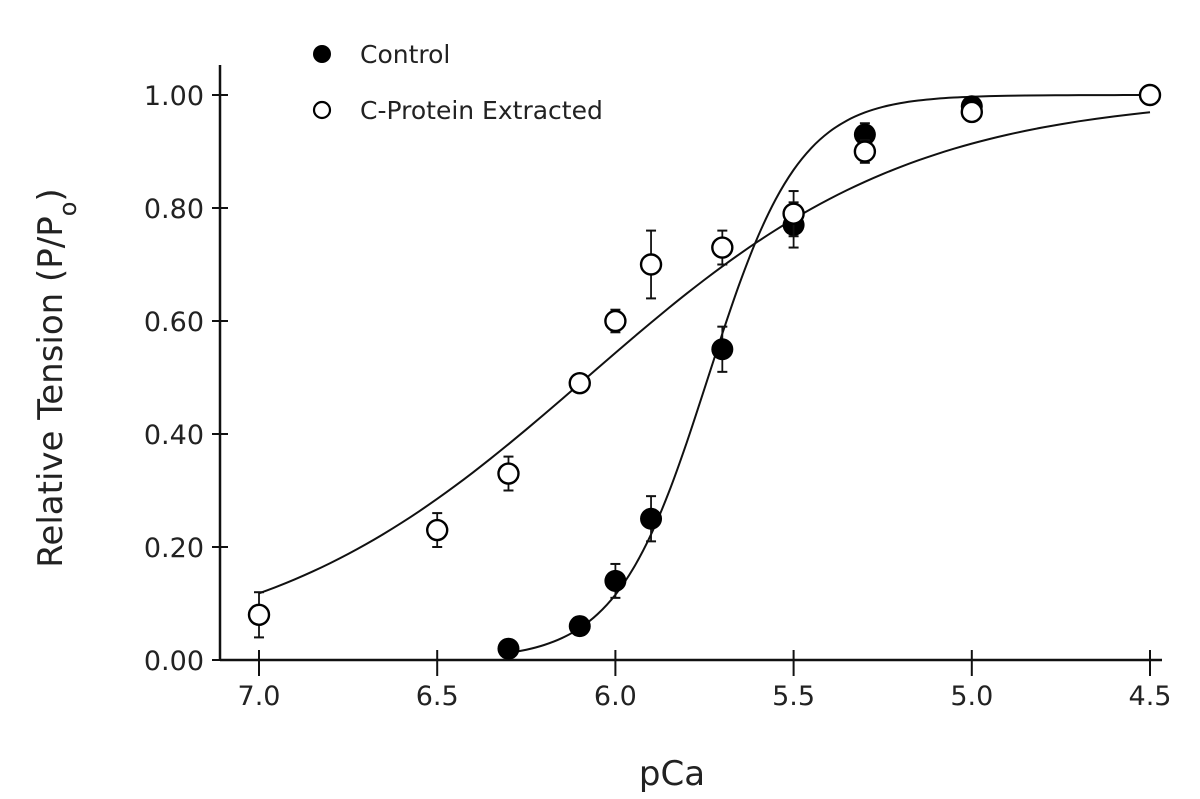 Image resolution: width=1200 pixels, height=799 pixels. What do you see at coordinates (672, 774) in the screenshot?
I see `x-axis-title: pCa` at bounding box center [672, 774].